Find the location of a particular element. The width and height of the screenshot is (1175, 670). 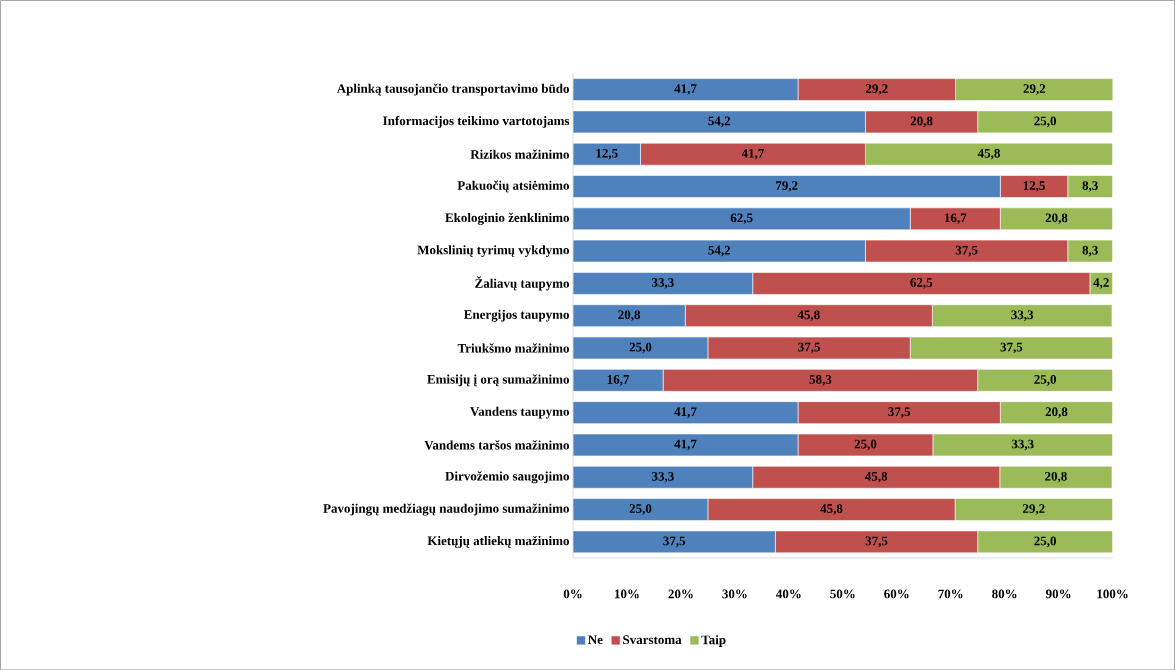

x-tick-label: 30% is located at coordinates (734, 594).